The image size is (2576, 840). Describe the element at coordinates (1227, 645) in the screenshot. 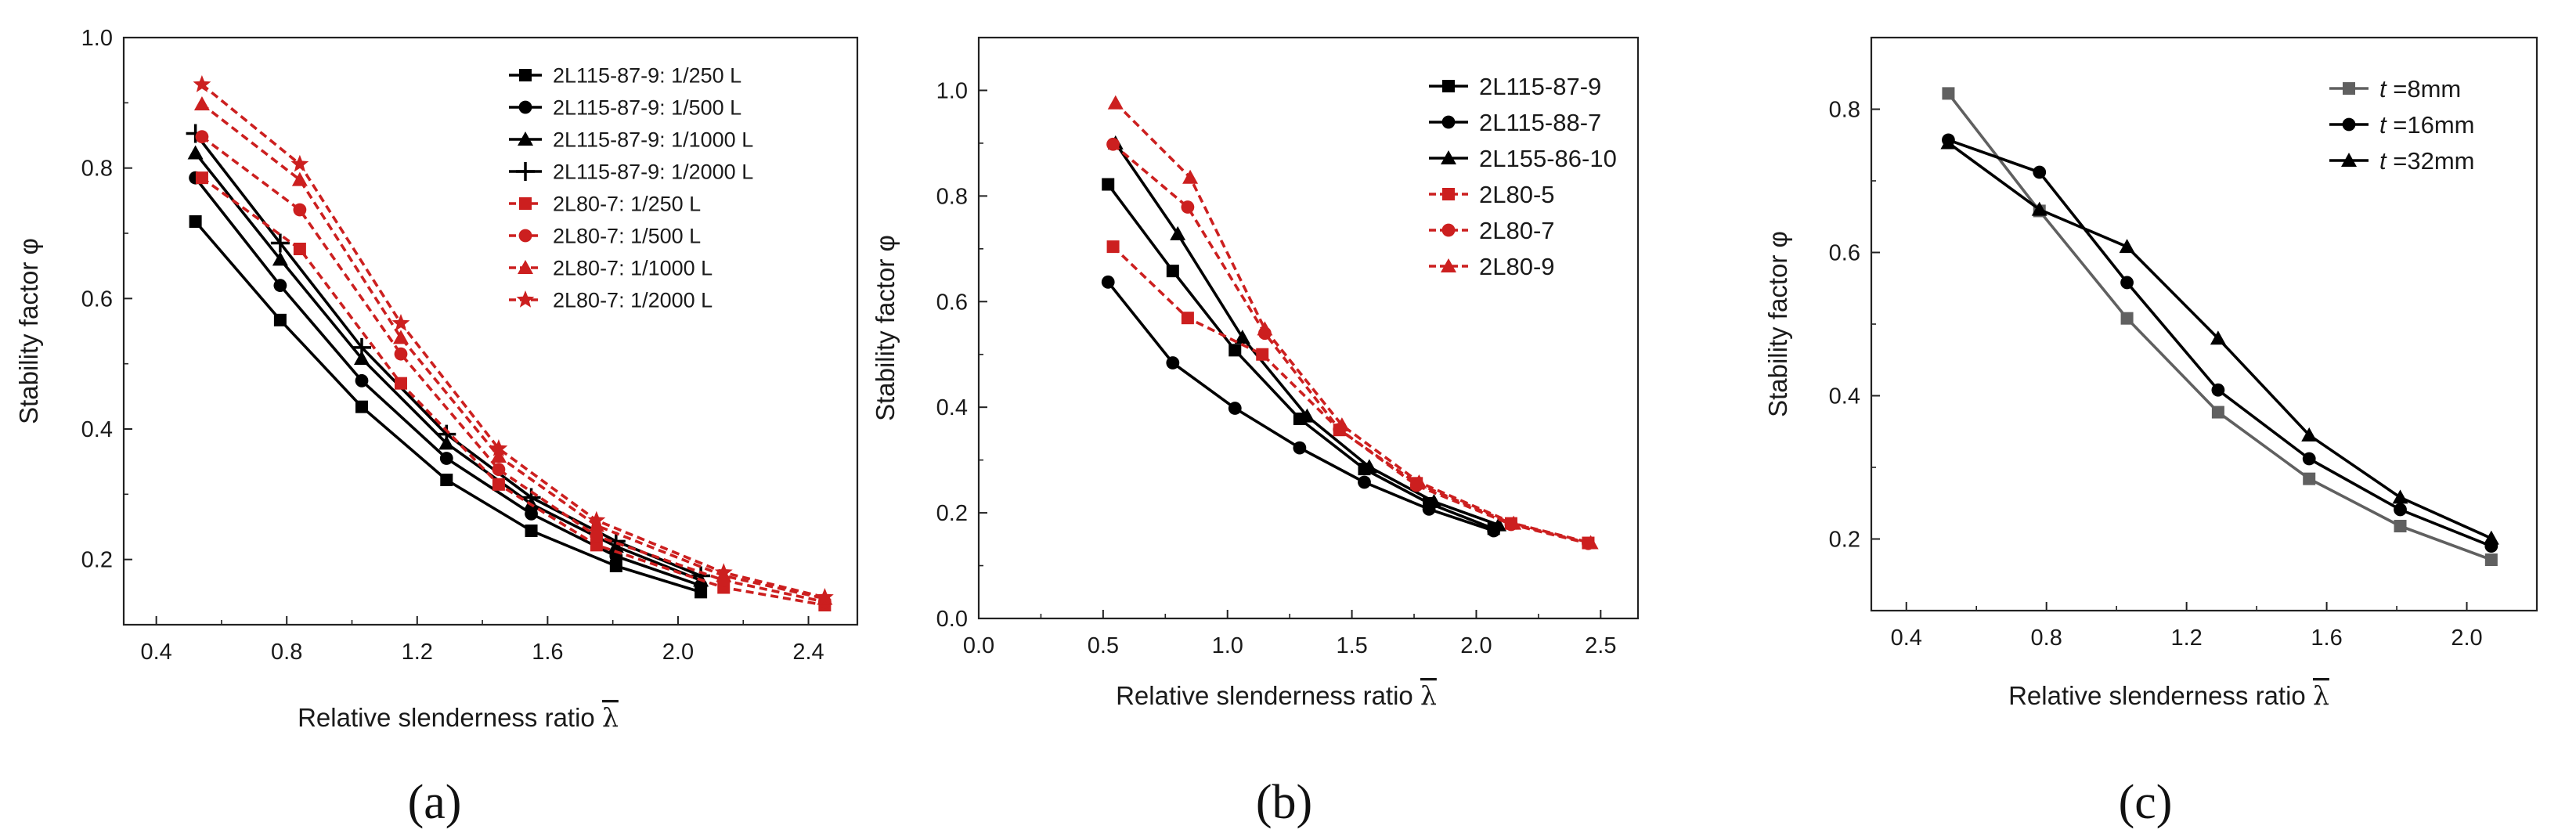

I see `x-tick-label: 1.0` at that location.